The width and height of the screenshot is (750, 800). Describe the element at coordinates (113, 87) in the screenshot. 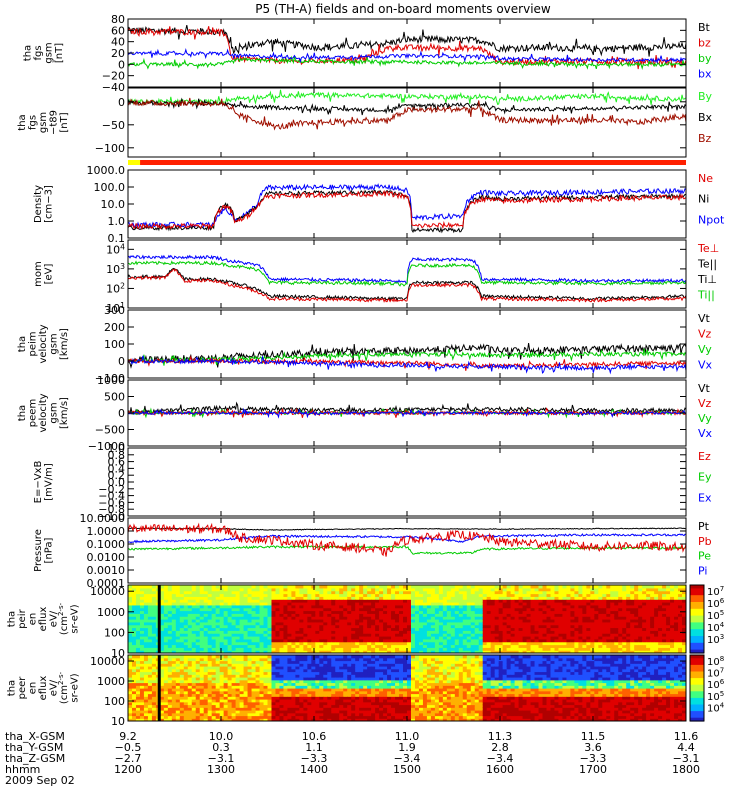

I see `y-tick-label: −40` at that location.